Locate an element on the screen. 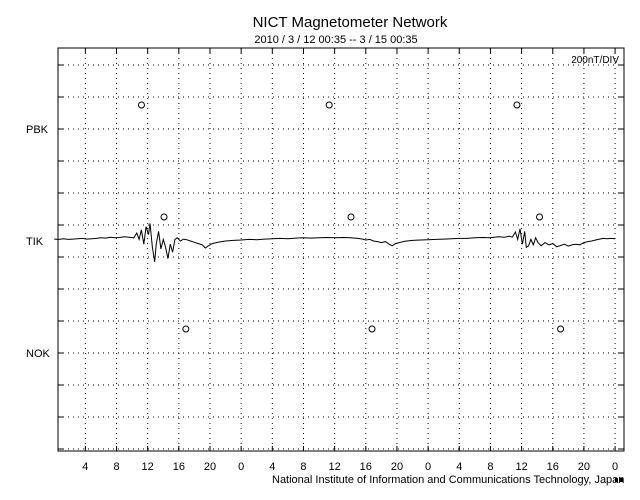 The image size is (640, 500). x-tick-labels: 4 8 12 16 20 0 4 8 12 16 20 0 4 8 12 16 20 0 is located at coordinates (350, 467).